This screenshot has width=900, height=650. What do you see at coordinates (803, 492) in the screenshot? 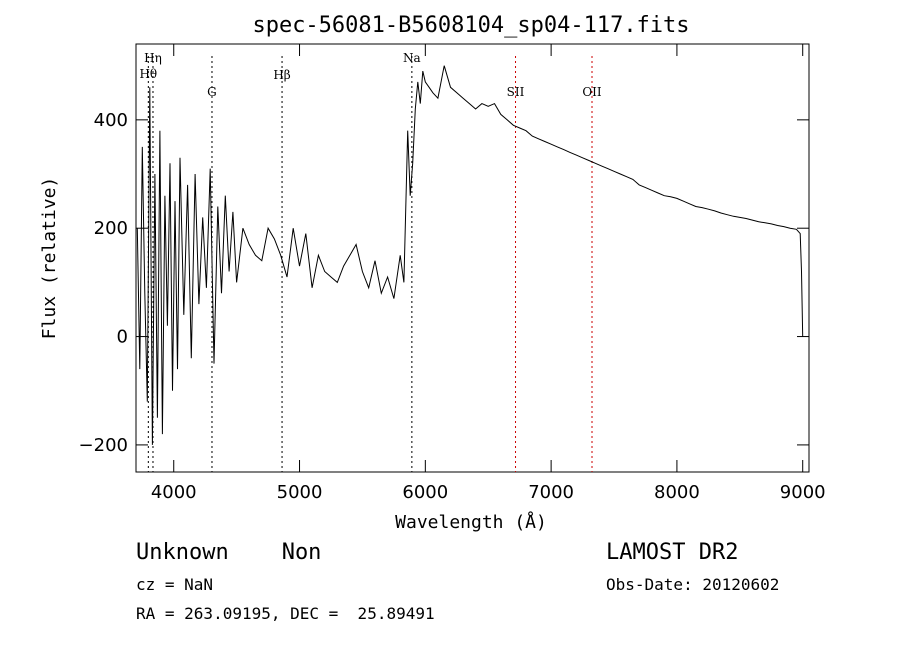
I see `x-tick-label: 9000` at bounding box center [803, 492].